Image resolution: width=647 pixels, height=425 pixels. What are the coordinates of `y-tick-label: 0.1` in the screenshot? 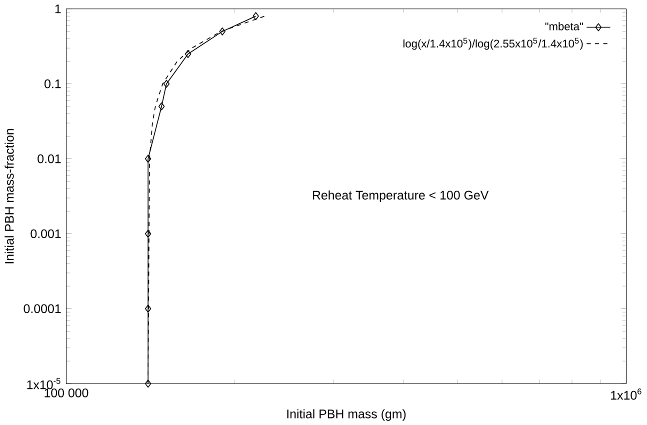 It's located at (52, 83).